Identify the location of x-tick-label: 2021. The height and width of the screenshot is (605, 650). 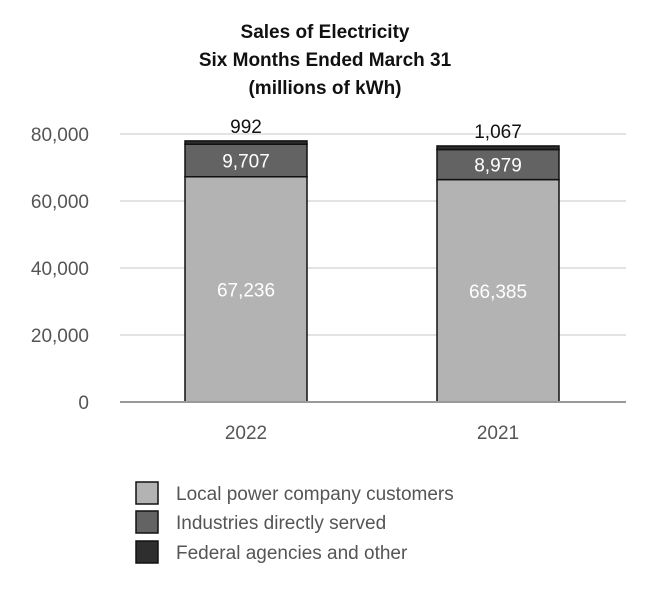
(498, 433).